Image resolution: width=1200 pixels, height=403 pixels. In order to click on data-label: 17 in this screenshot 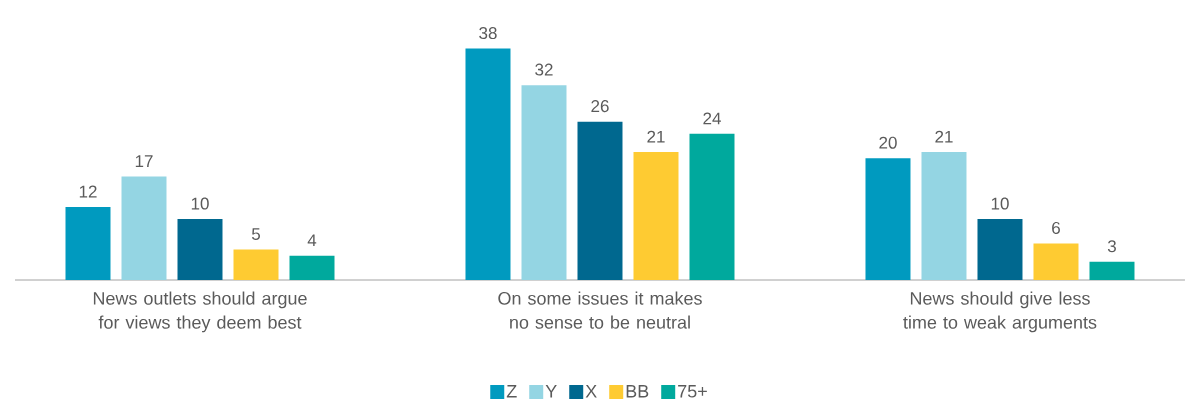, I will do `click(144, 161)`.